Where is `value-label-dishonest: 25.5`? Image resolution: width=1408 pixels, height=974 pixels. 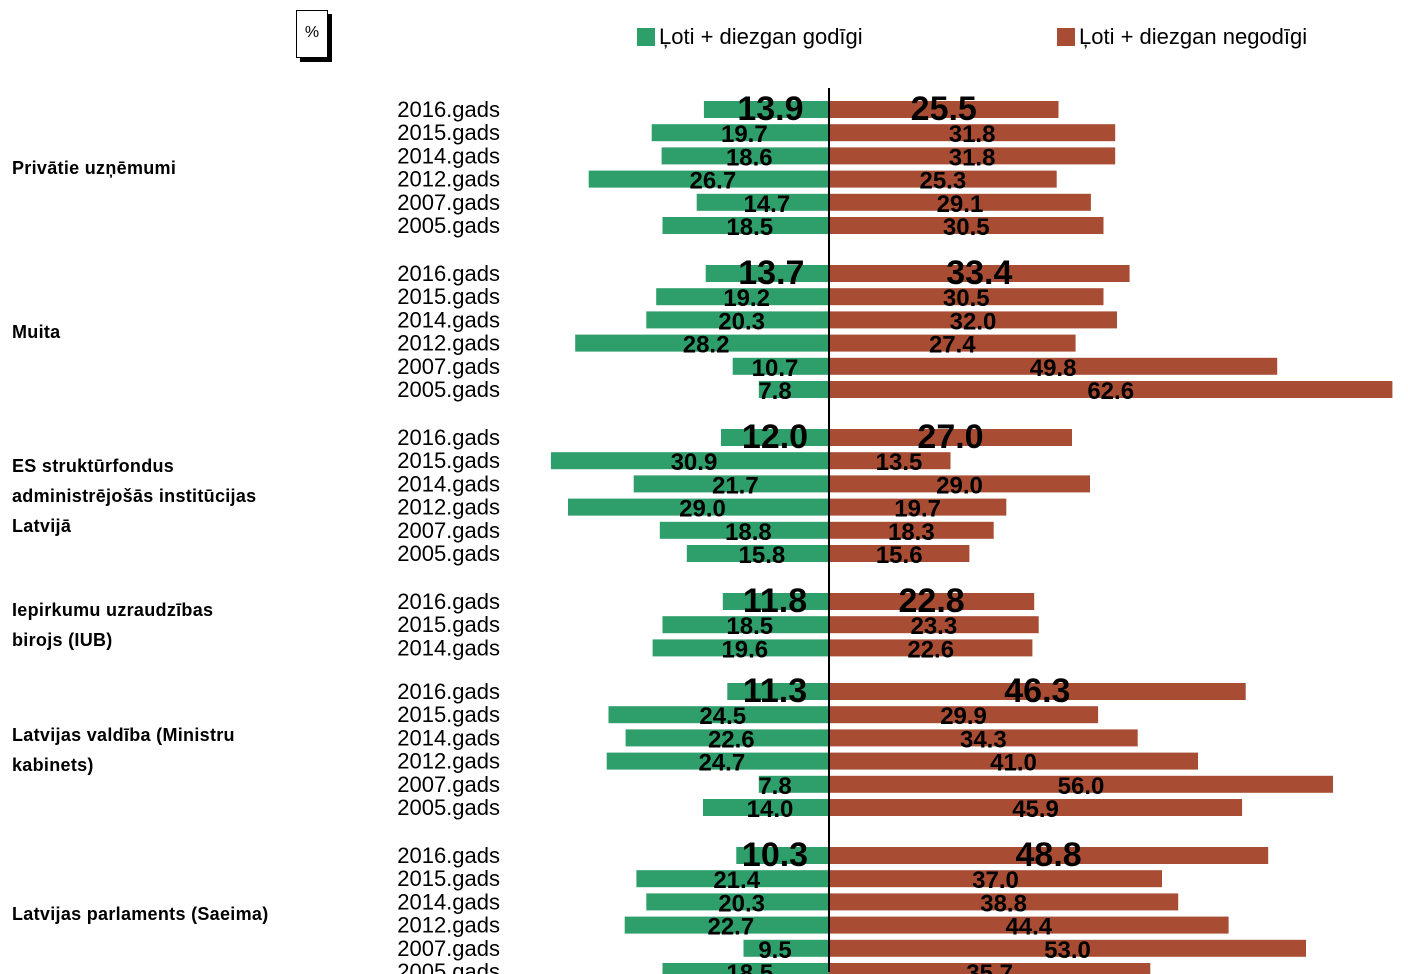 value-label-dishonest: 25.5 is located at coordinates (944, 109).